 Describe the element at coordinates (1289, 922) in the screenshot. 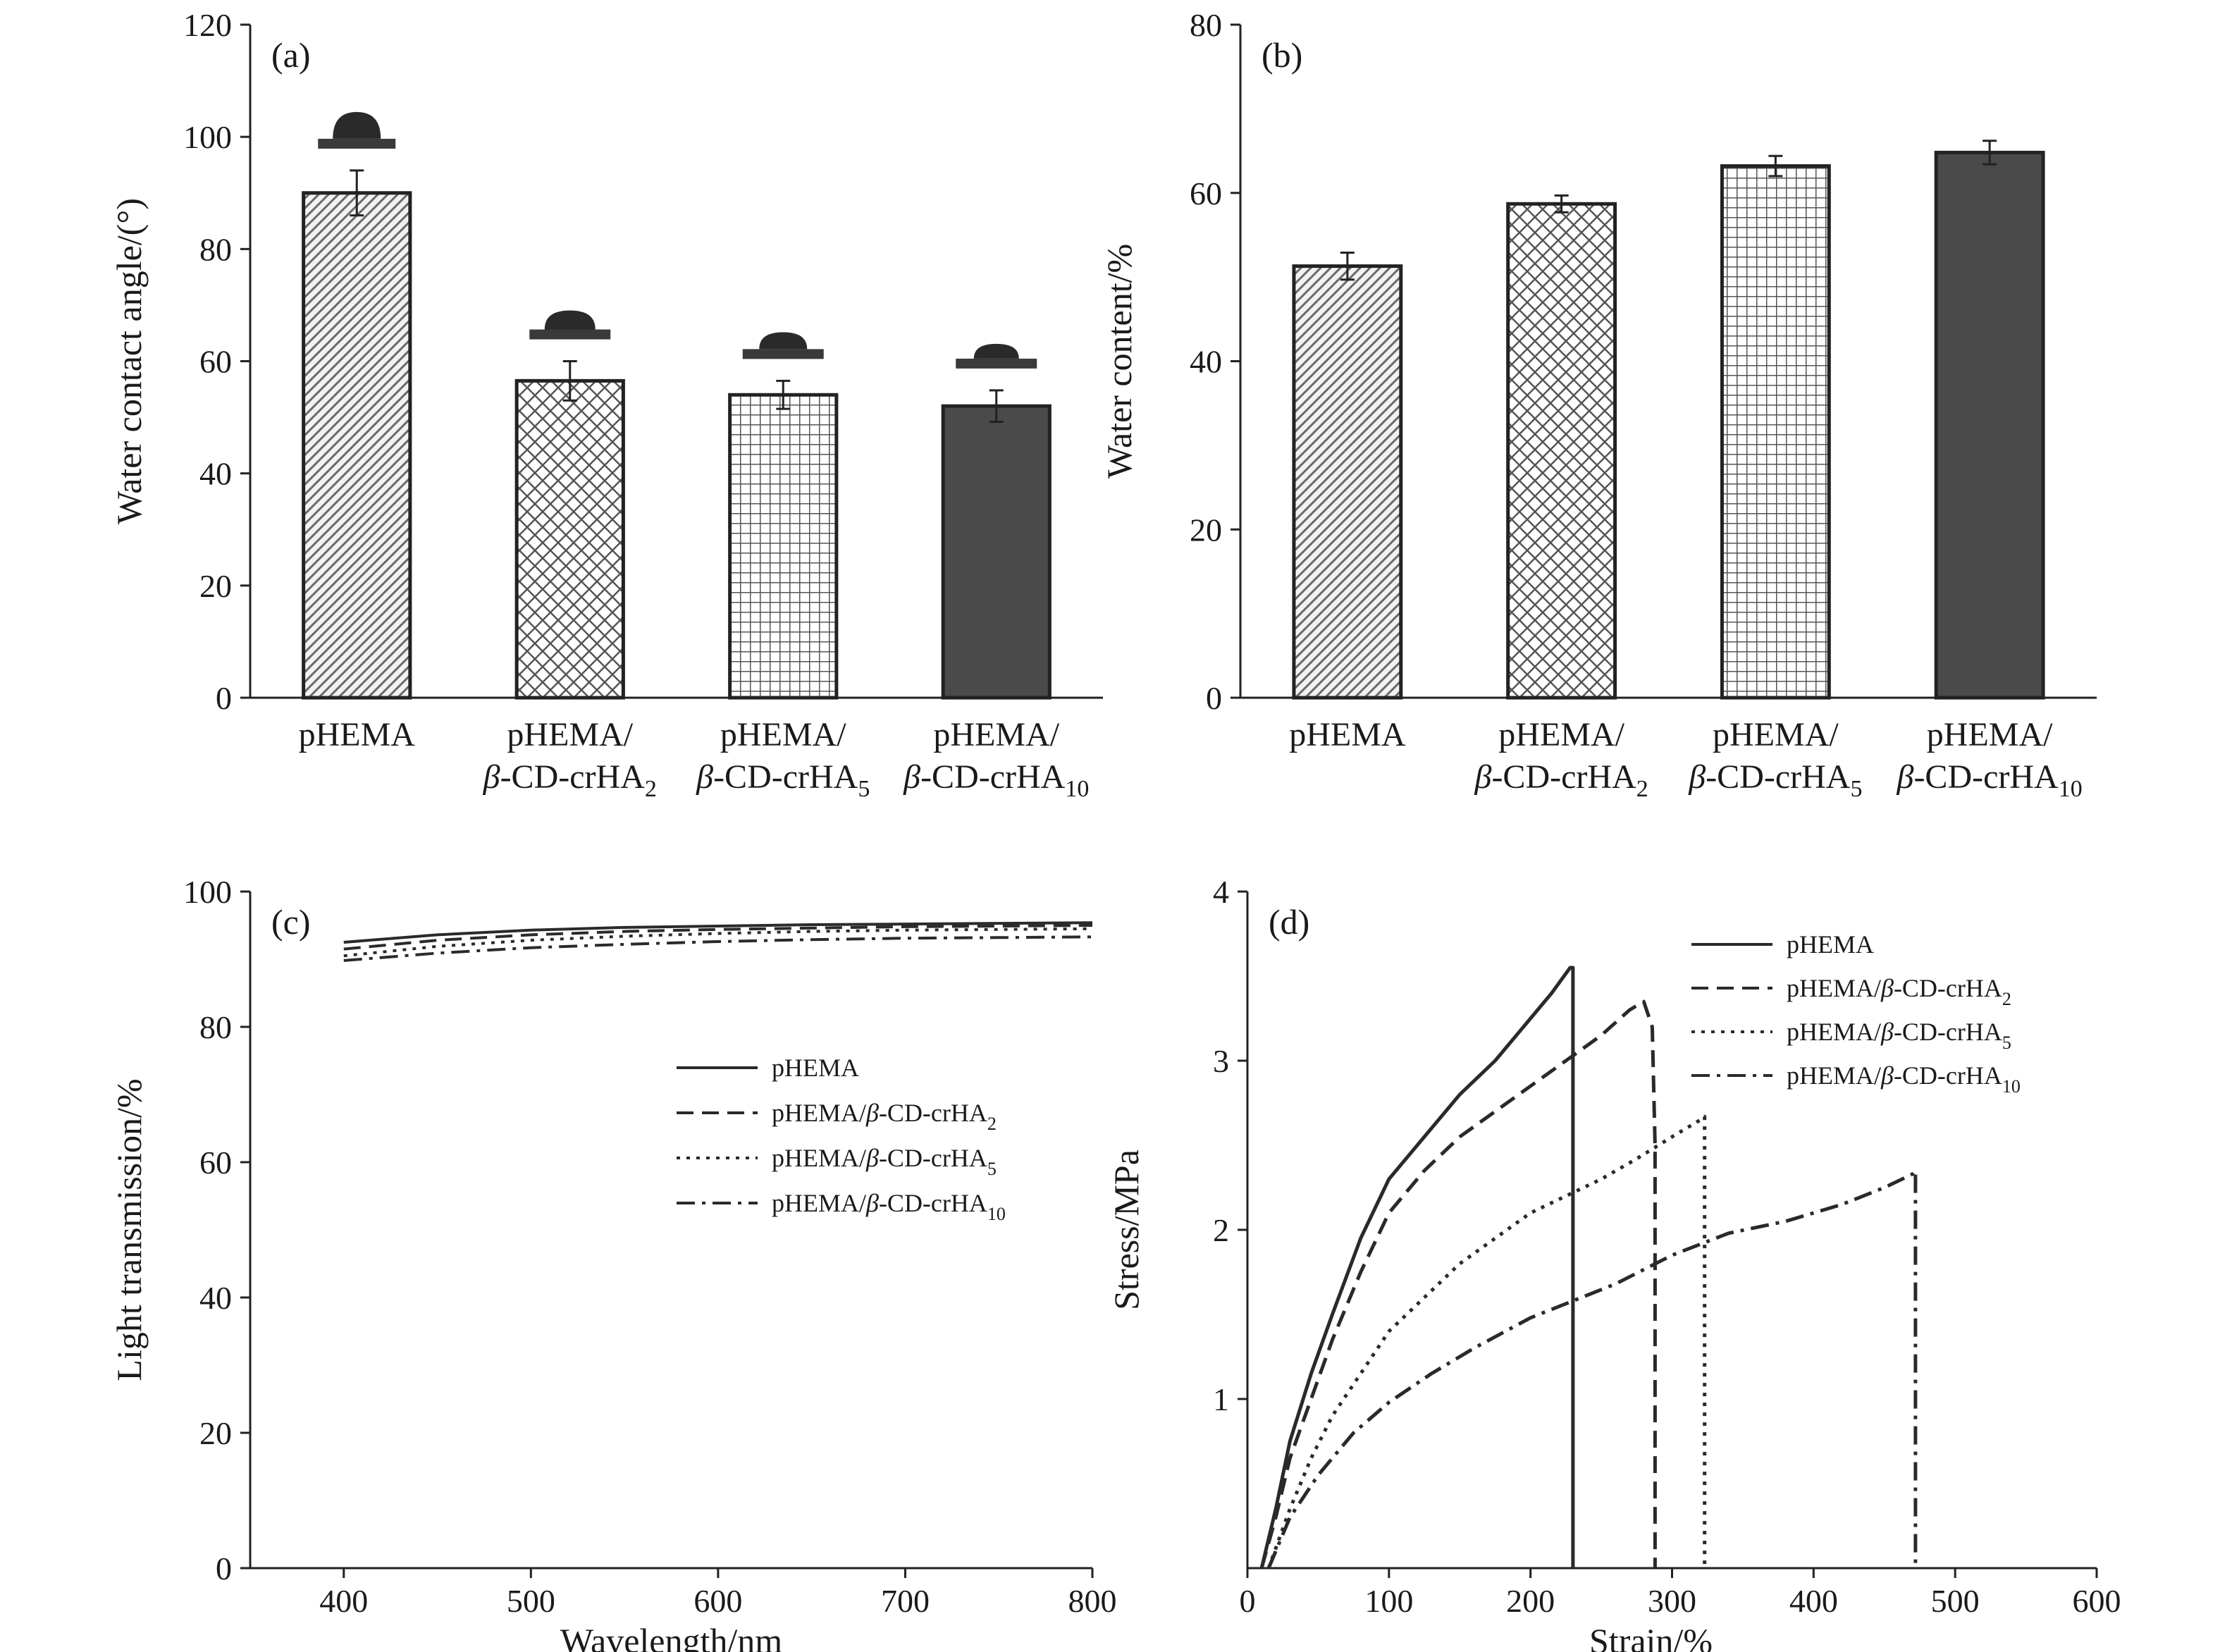

I see `panel-label: (d)` at that location.